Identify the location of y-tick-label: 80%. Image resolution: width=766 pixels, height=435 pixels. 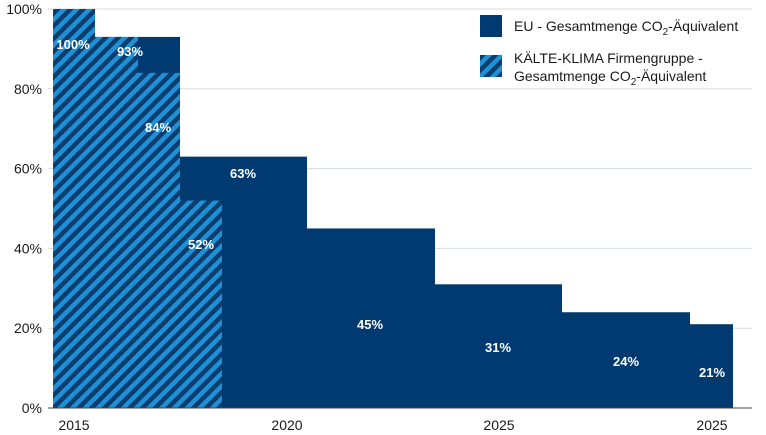
(28, 89).